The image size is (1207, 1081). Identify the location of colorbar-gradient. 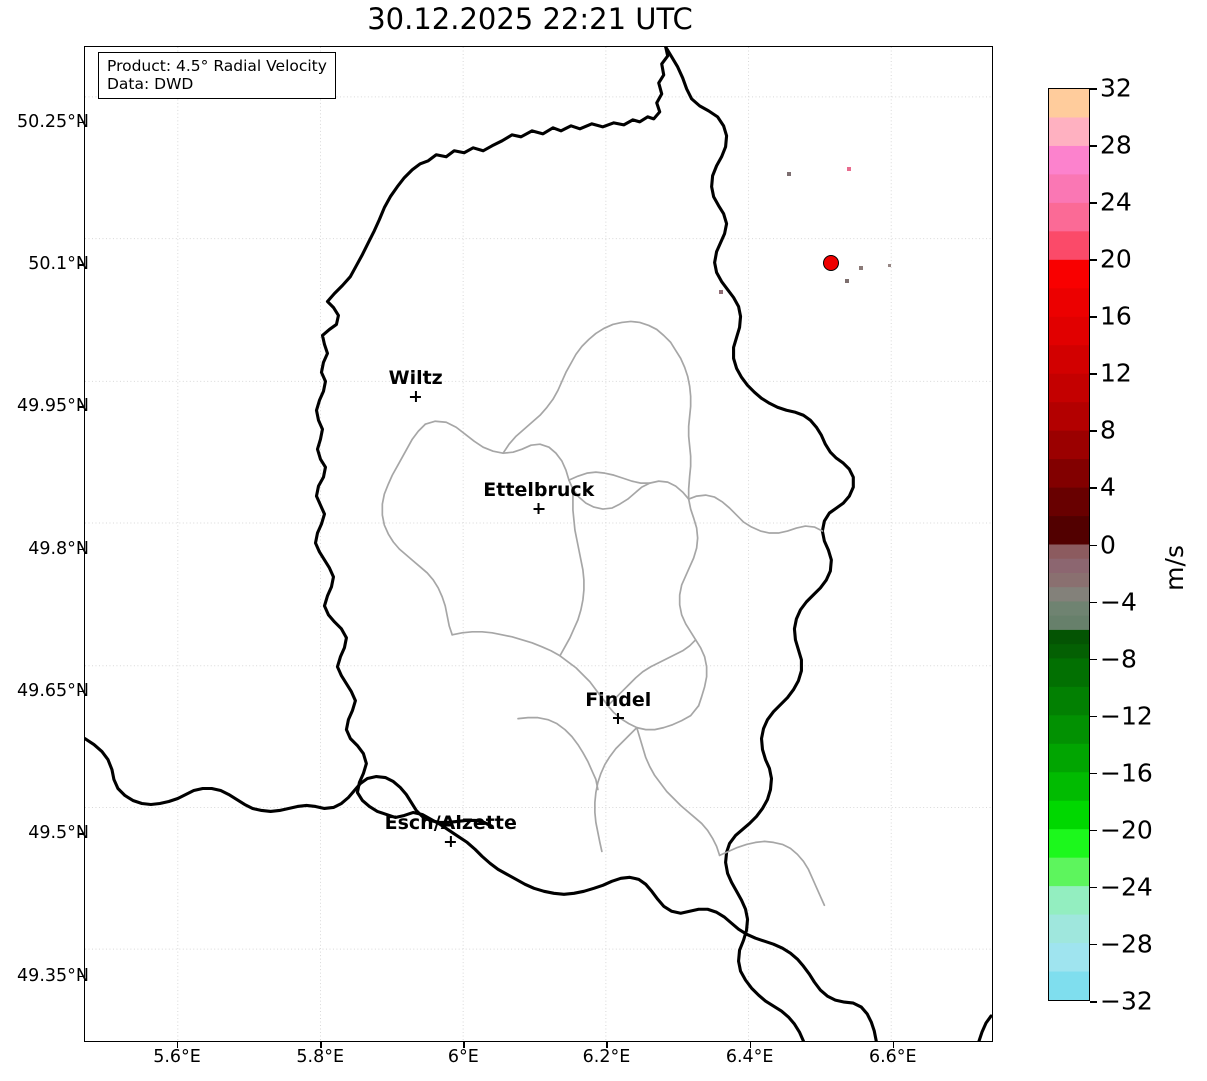
(1069, 544).